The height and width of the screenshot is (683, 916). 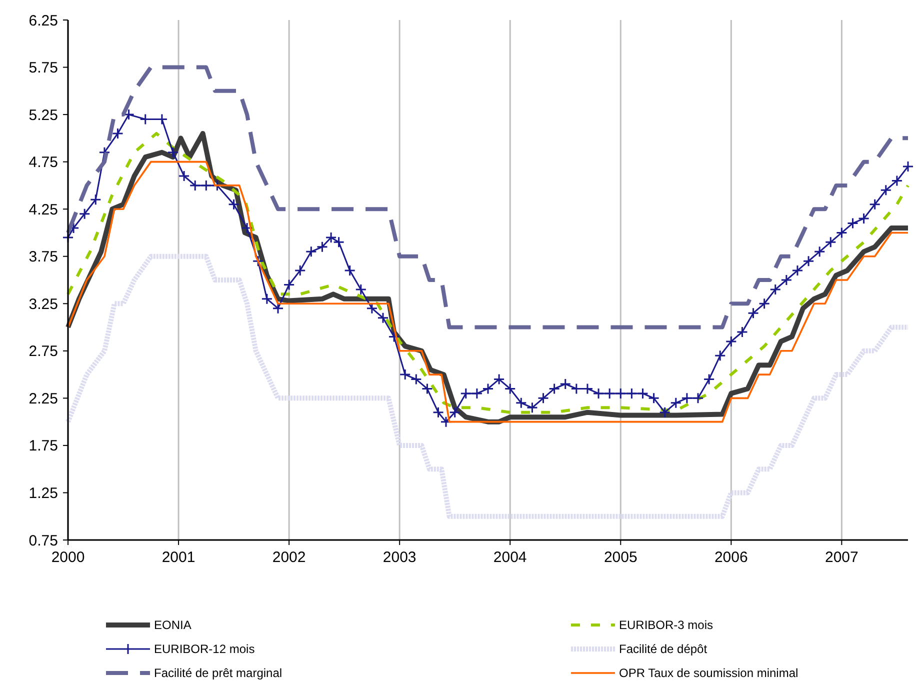 I want to click on legend-label: Facilité de prêt marginal, so click(x=218, y=673).